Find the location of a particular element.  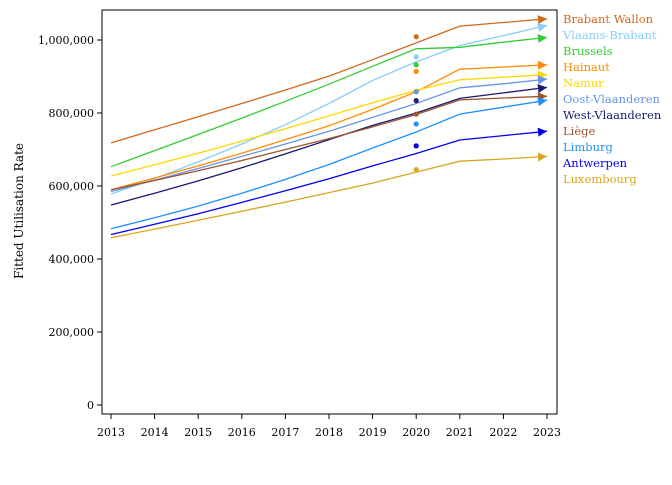

series-luxembourg is located at coordinates (329, 195).